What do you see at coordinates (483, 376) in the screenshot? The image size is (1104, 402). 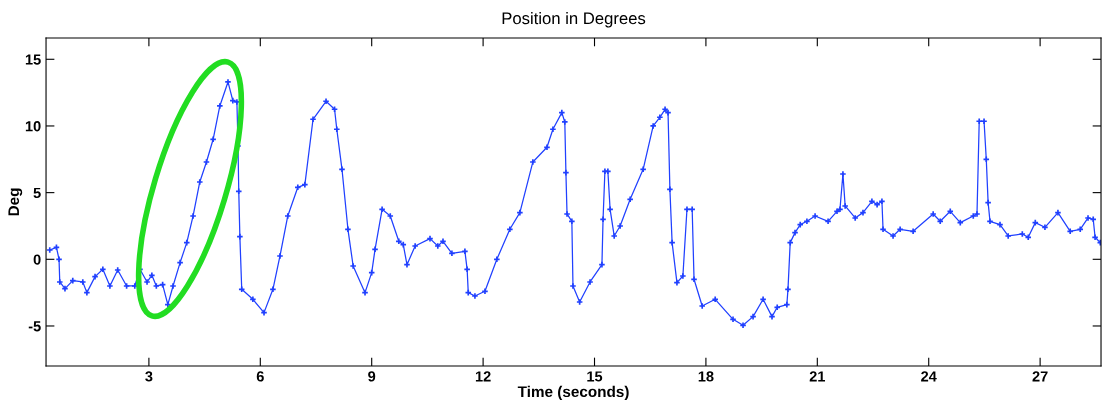 I see `x-tick-label: 12` at bounding box center [483, 376].